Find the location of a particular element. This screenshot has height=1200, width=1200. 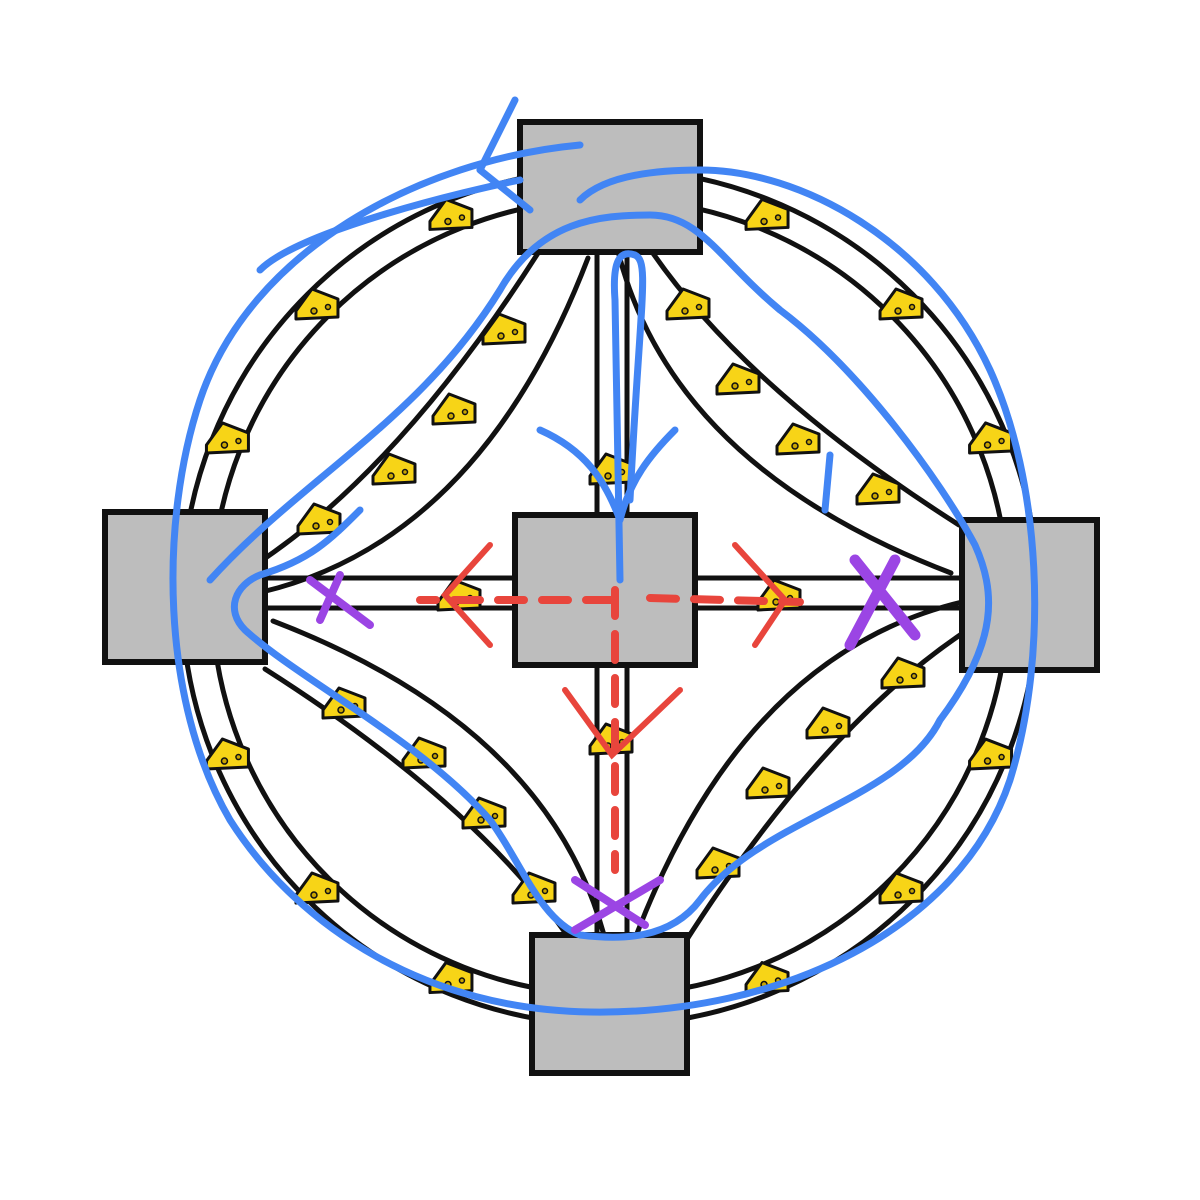

arrow-head is located at coordinates (505, 155).